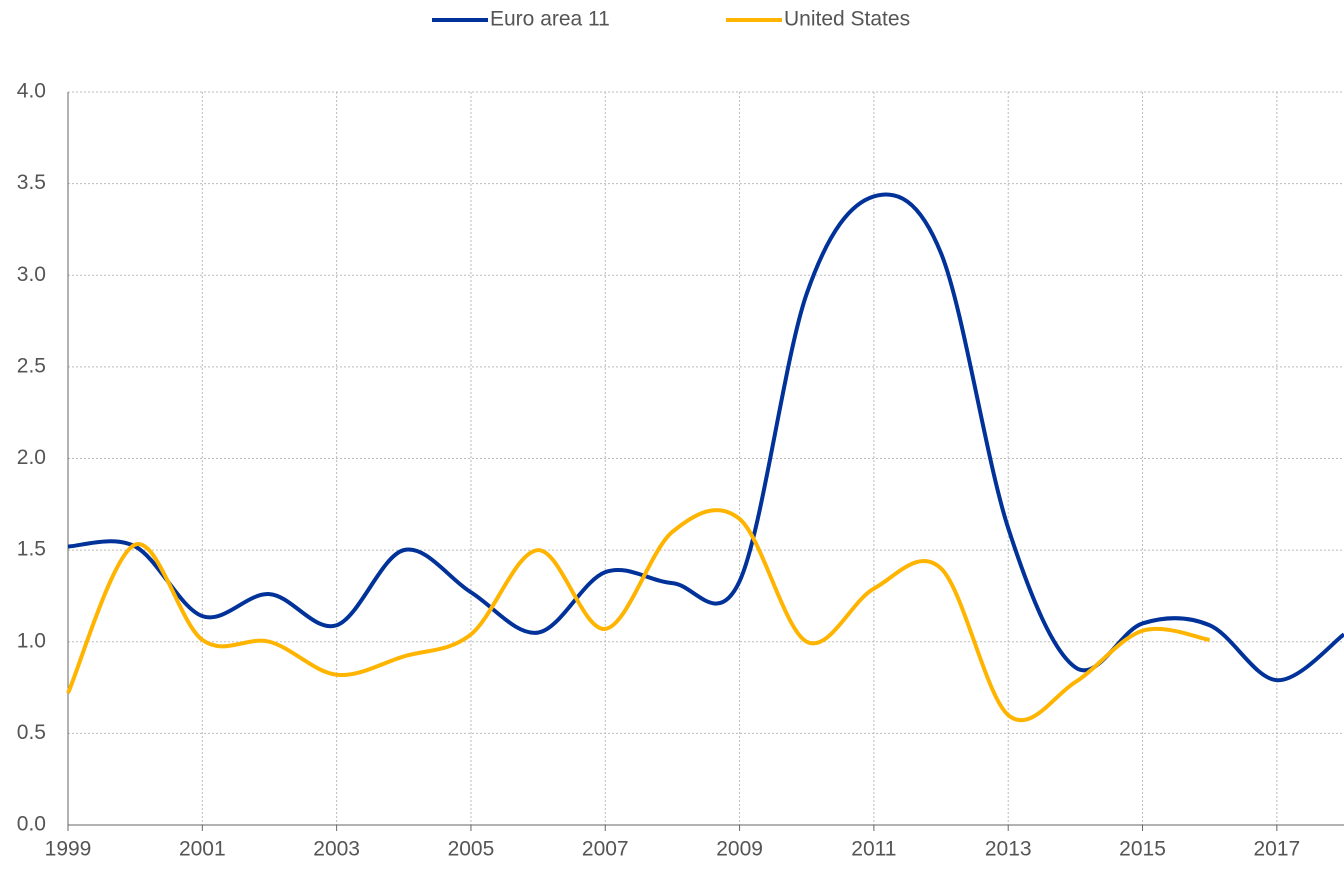  Describe the element at coordinates (31, 182) in the screenshot. I see `y-tick-label: 3.5` at that location.